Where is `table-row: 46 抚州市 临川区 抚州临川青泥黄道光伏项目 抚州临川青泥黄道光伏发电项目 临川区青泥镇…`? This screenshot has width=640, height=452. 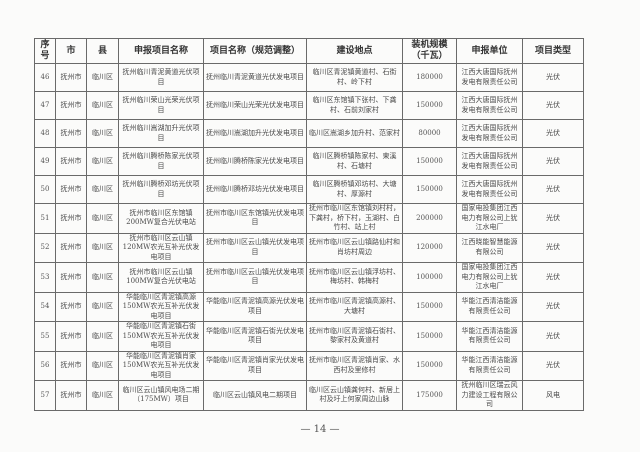 table-row: 46 抚州市 临川区 抚州临川青泥黄道光伏项目 抚州临川青泥黄道光伏发电项目 临川区青泥镇… is located at coordinates (309, 77).